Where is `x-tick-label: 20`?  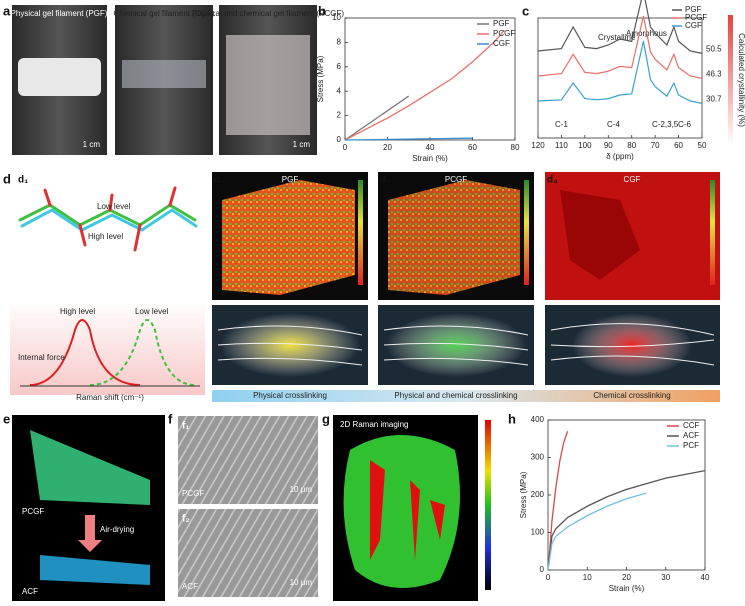
x-tick-label: 20 is located at coordinates (626, 577).